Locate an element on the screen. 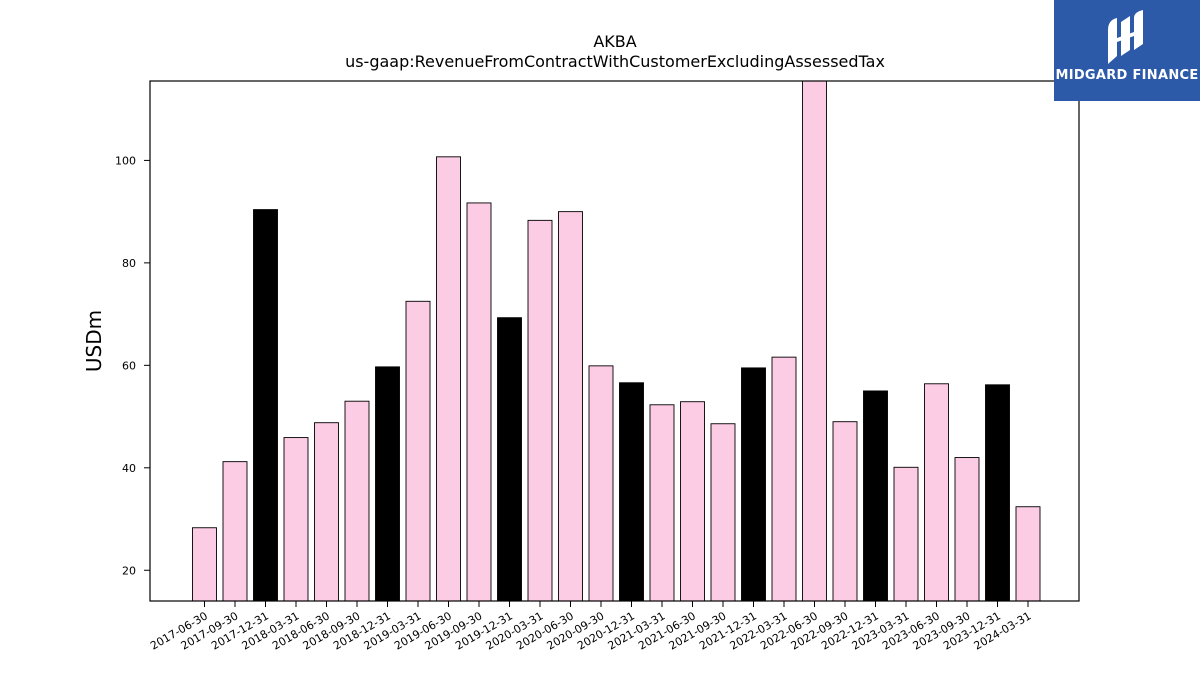  y-tick-label-80: 80 is located at coordinates (129, 263).